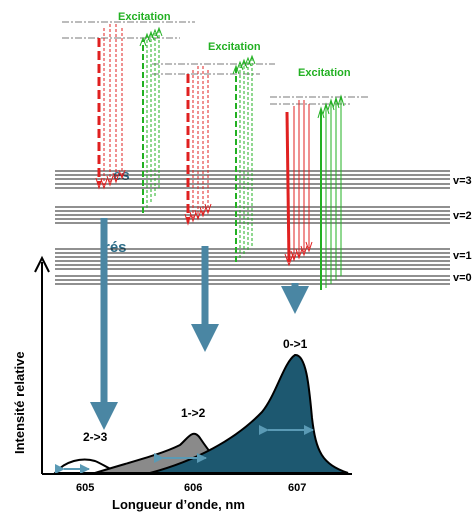 This screenshot has height=512, width=476. I want to click on transition-label-0-1: 0->1, so click(295, 344).